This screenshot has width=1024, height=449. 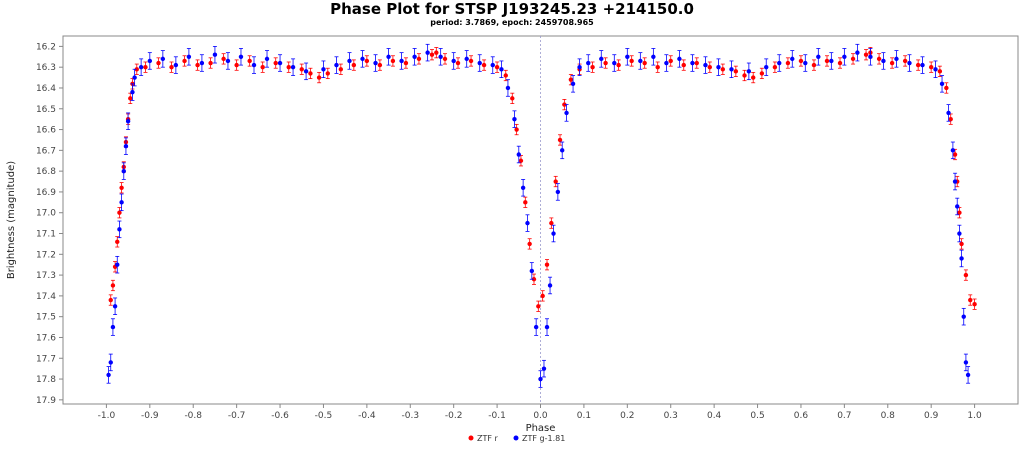 What do you see at coordinates (671, 416) in the screenshot?
I see `x-tick-label: 0.3` at bounding box center [671, 416].